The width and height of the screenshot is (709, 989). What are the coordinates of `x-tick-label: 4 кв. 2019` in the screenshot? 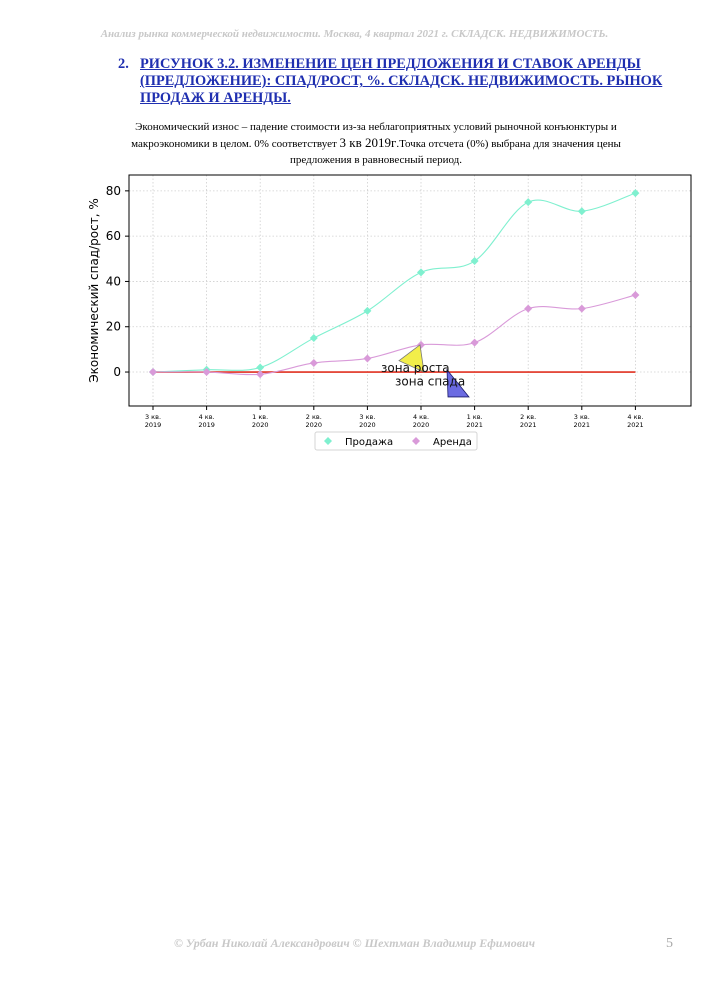 It's located at (206, 421).